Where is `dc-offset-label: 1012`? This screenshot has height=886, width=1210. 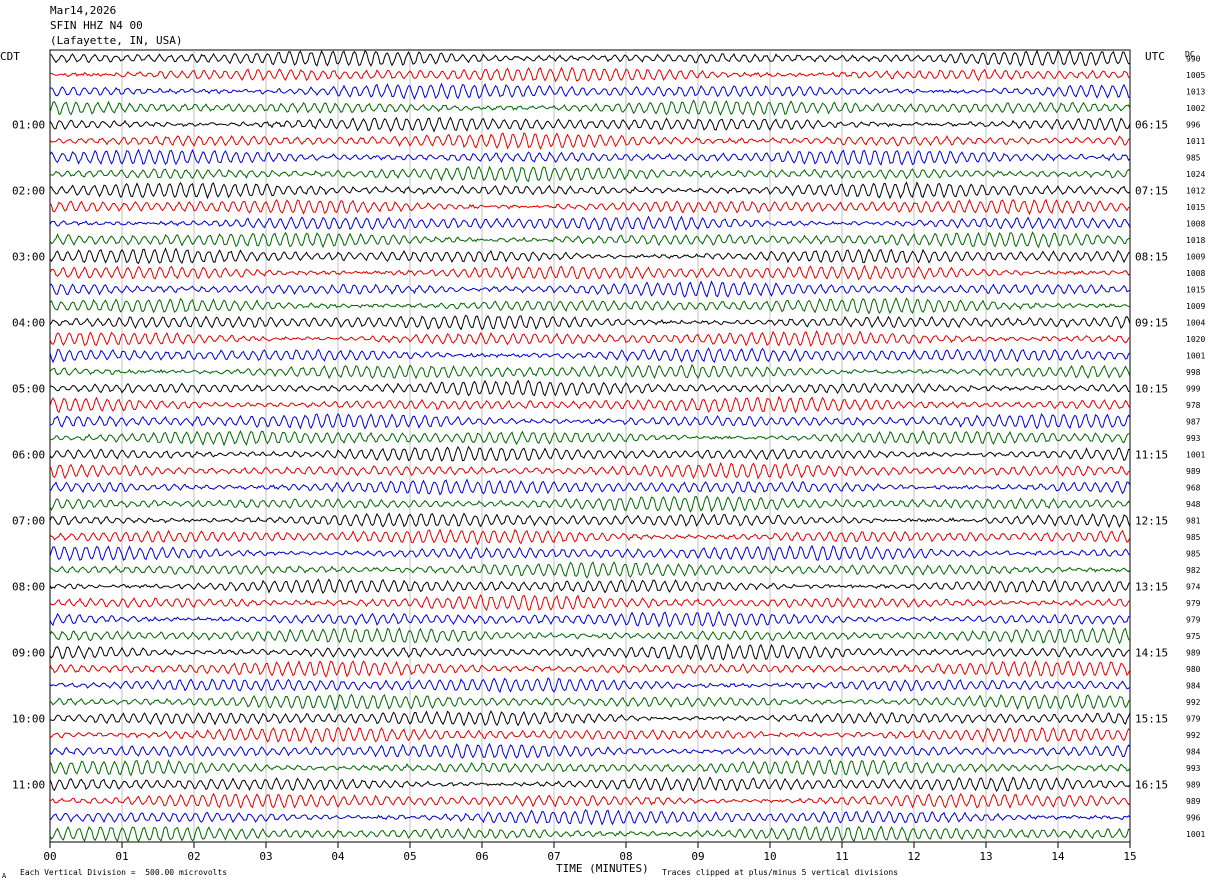
dc-offset-label: 1012 is located at coordinates (1195, 190).